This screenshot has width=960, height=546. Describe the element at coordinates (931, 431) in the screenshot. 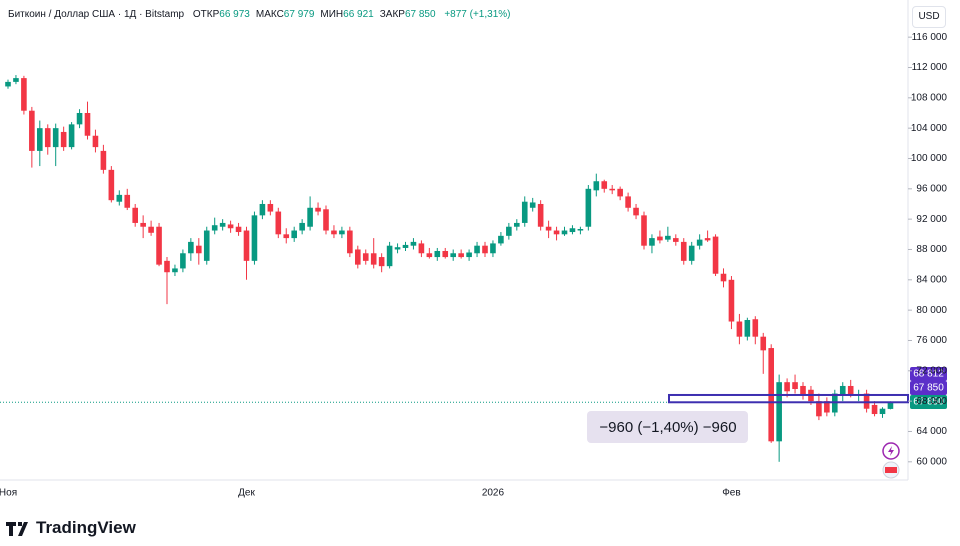

I see `y-tick-label: 64 000` at that location.